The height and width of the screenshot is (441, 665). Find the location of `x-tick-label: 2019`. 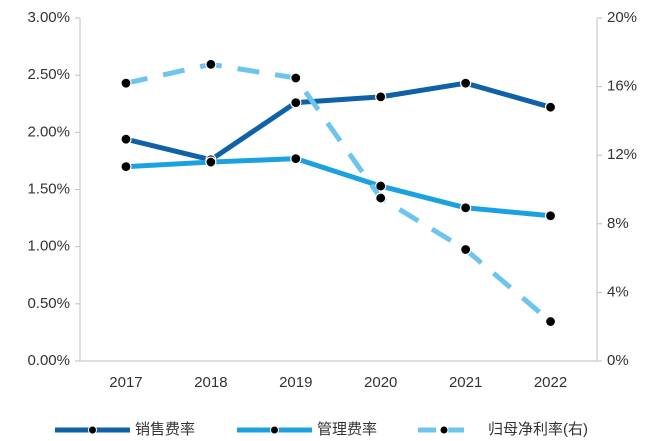

x-tick-label: 2019 is located at coordinates (295, 382).